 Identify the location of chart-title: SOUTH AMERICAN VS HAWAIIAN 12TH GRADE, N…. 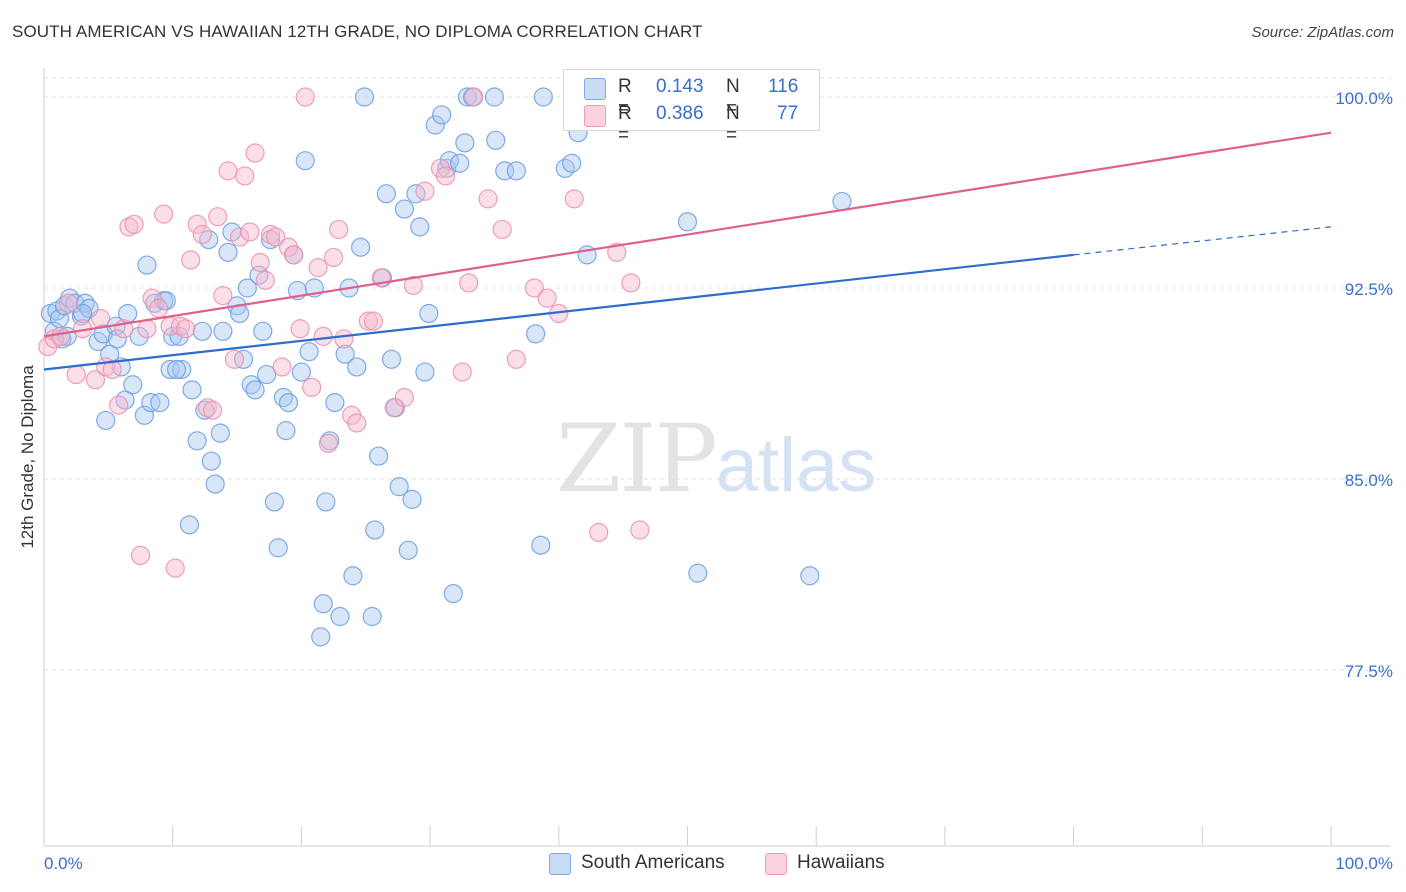
(357, 31).